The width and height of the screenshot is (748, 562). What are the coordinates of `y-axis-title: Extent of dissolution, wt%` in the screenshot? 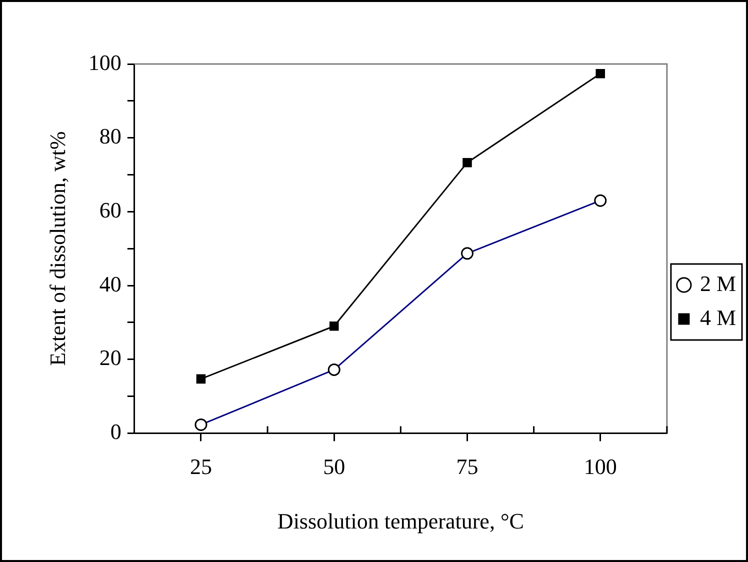 It's located at (57, 248).